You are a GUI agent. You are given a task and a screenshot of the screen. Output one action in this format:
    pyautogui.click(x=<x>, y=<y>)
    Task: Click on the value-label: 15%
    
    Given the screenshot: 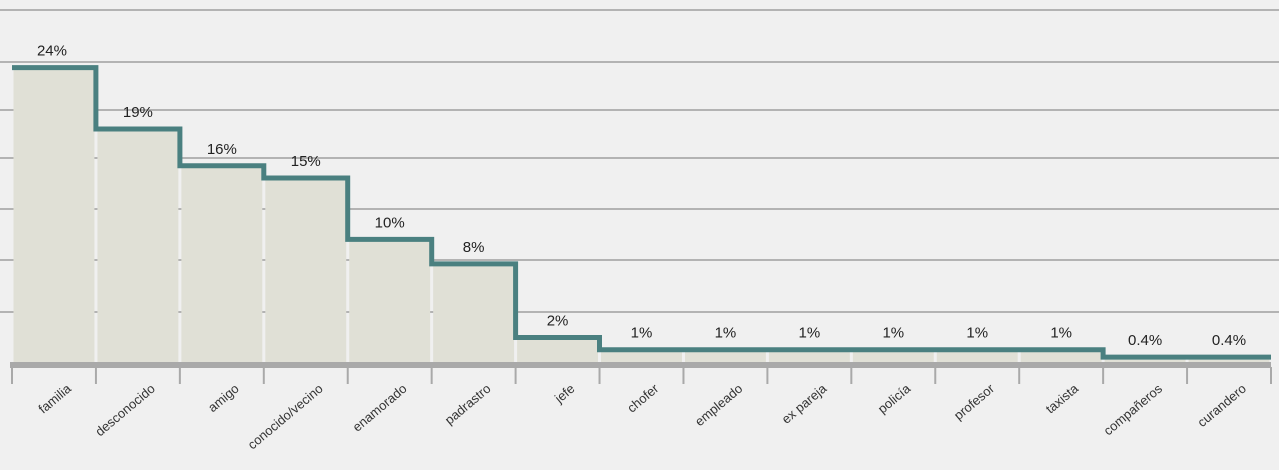 What is the action you would take?
    pyautogui.click(x=306, y=161)
    